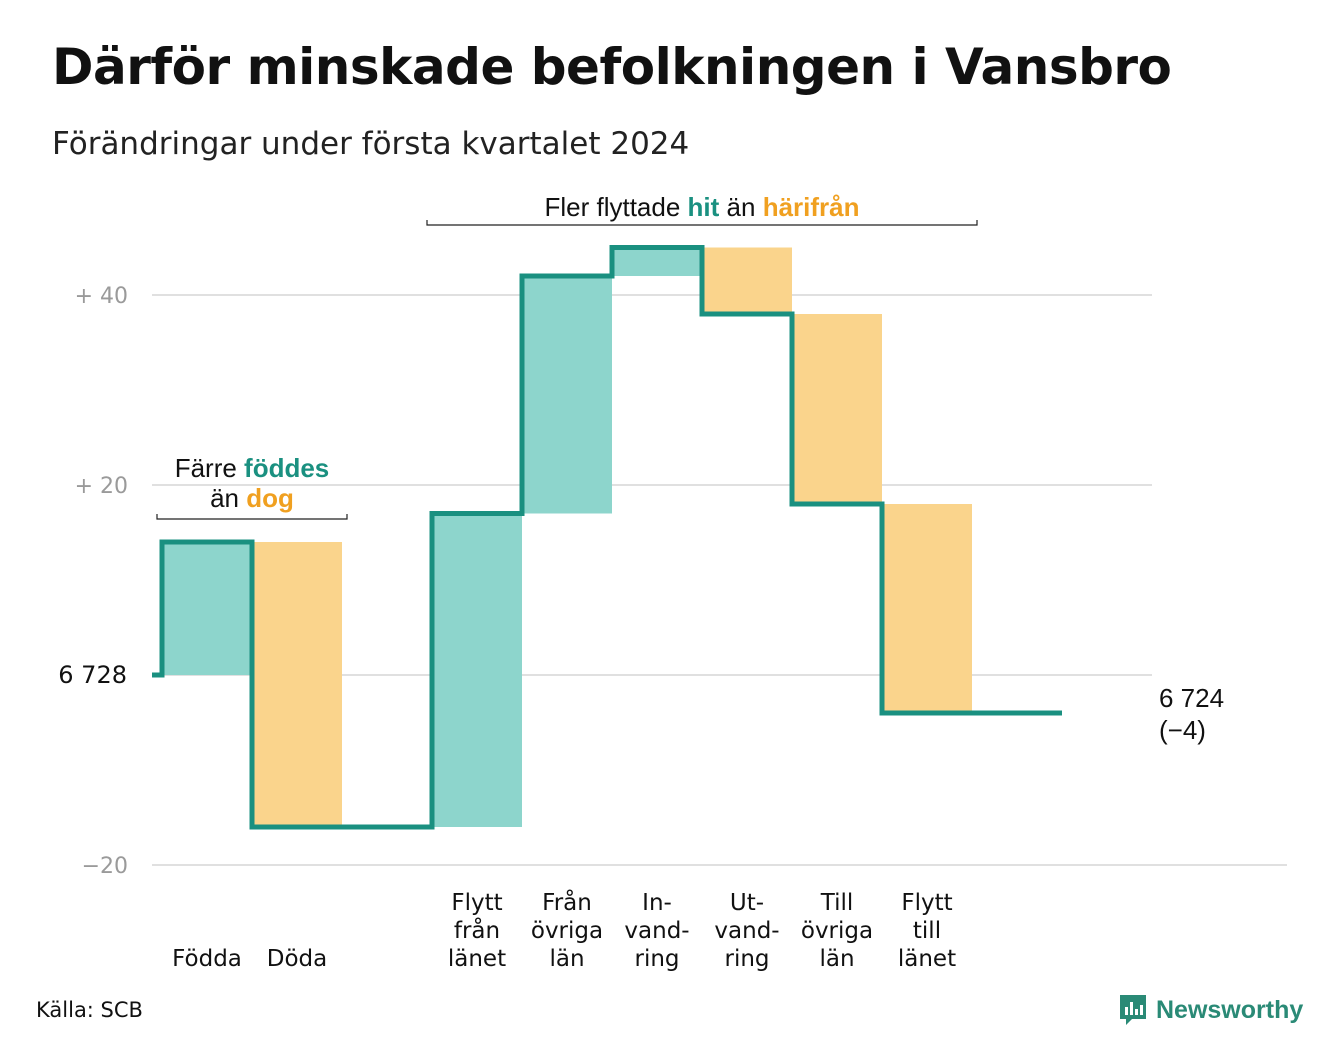 This screenshot has width=1340, height=1060. Describe the element at coordinates (567, 930) in the screenshot. I see `category-label: Från övriga län` at that location.